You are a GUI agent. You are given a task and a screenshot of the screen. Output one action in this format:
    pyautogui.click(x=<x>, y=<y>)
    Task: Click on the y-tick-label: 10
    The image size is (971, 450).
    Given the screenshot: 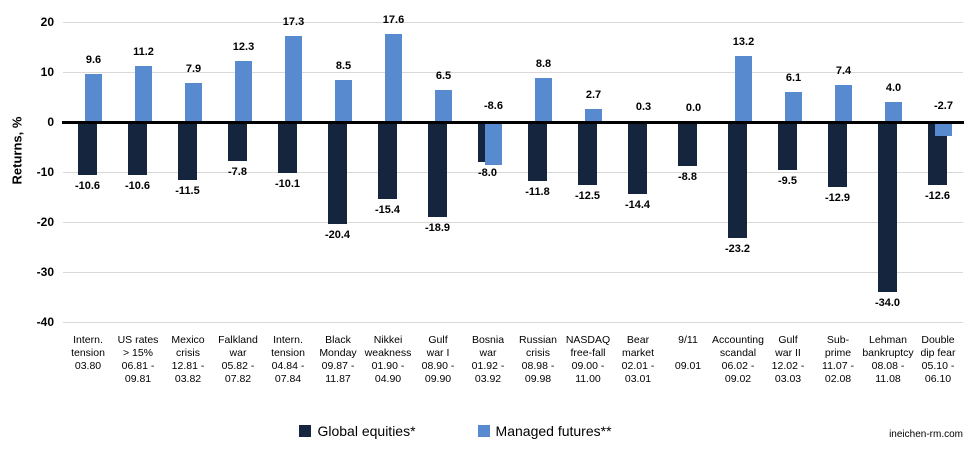 What is the action you would take?
    pyautogui.click(x=47, y=72)
    